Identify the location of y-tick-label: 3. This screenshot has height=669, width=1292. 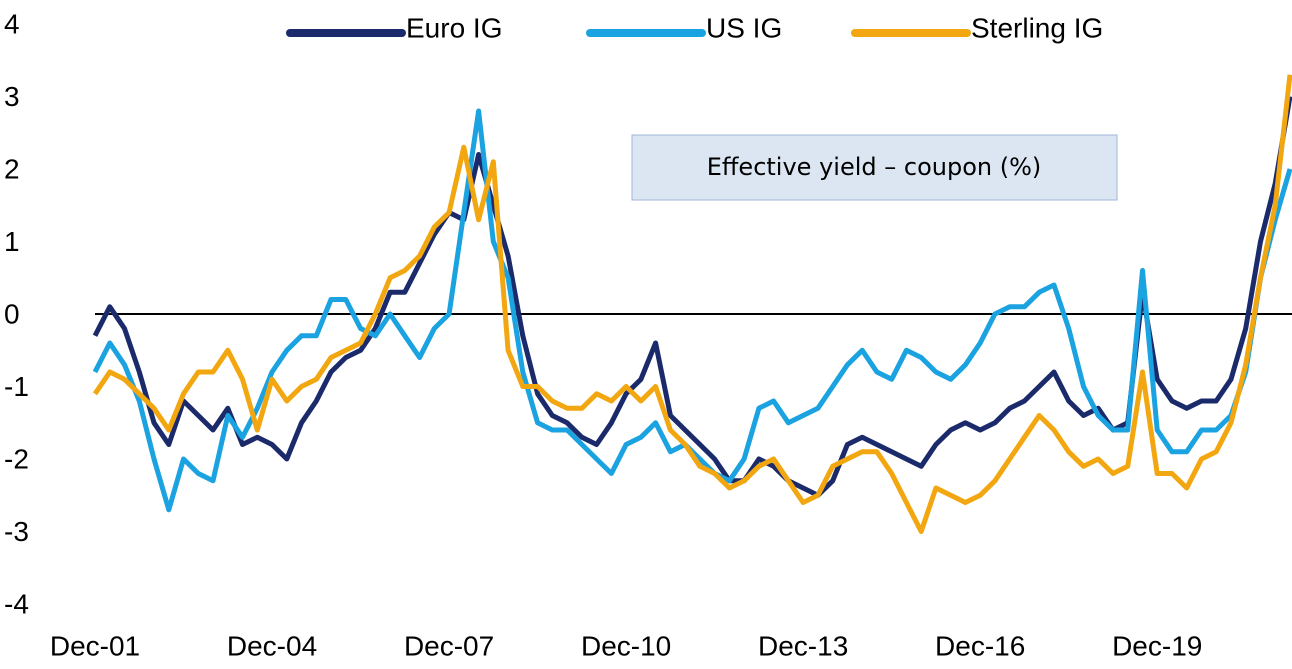
(12, 96).